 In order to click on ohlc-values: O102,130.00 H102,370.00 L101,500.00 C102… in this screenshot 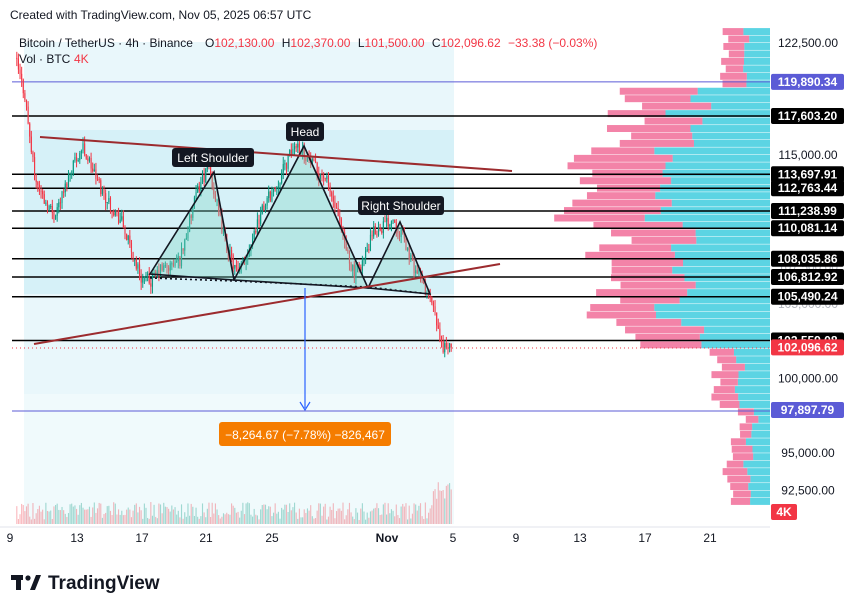, I will do `click(401, 43)`.